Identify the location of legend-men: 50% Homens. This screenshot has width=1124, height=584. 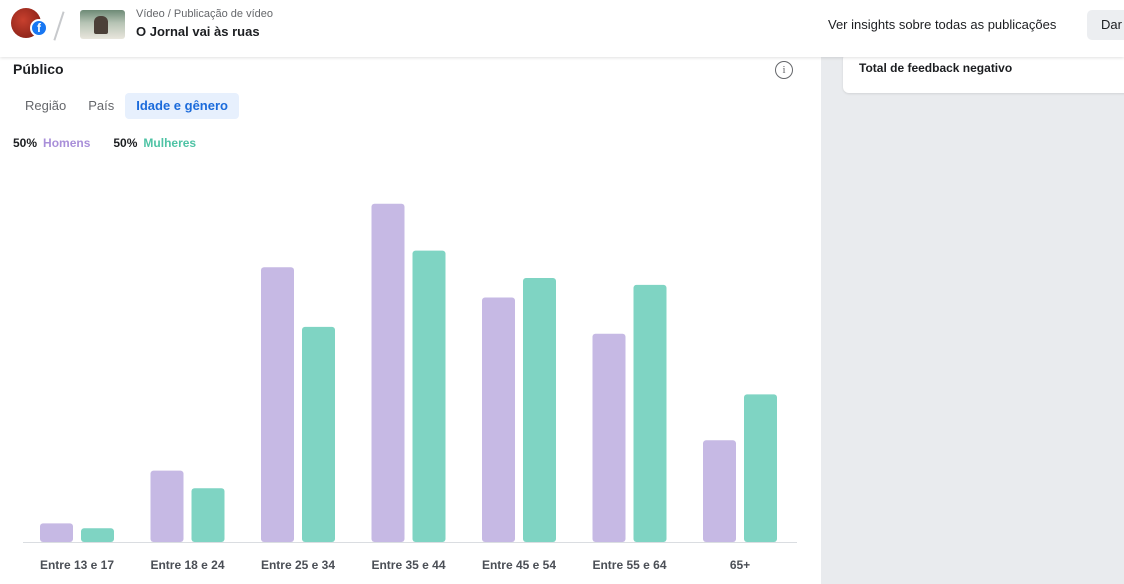
(51, 143).